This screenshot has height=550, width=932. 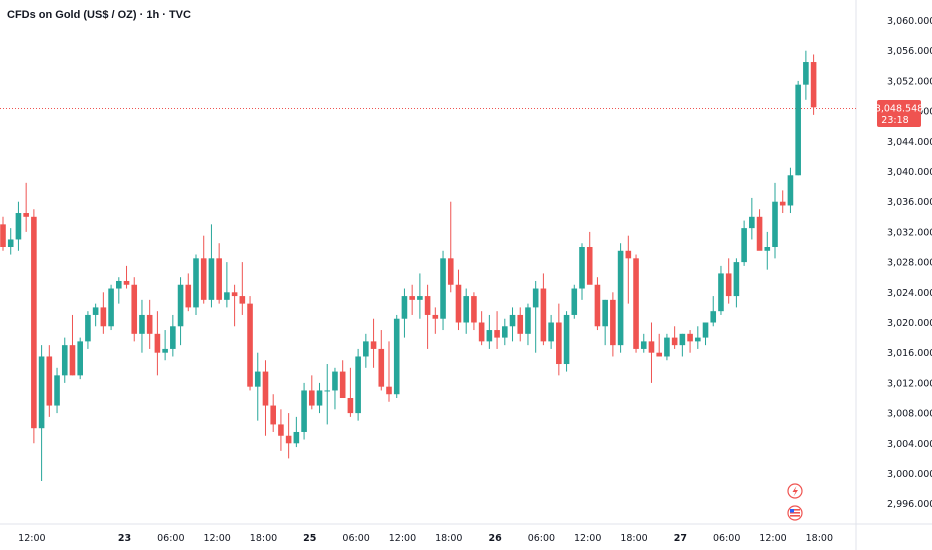 What do you see at coordinates (309, 538) in the screenshot?
I see `time-tick-label: 25` at bounding box center [309, 538].